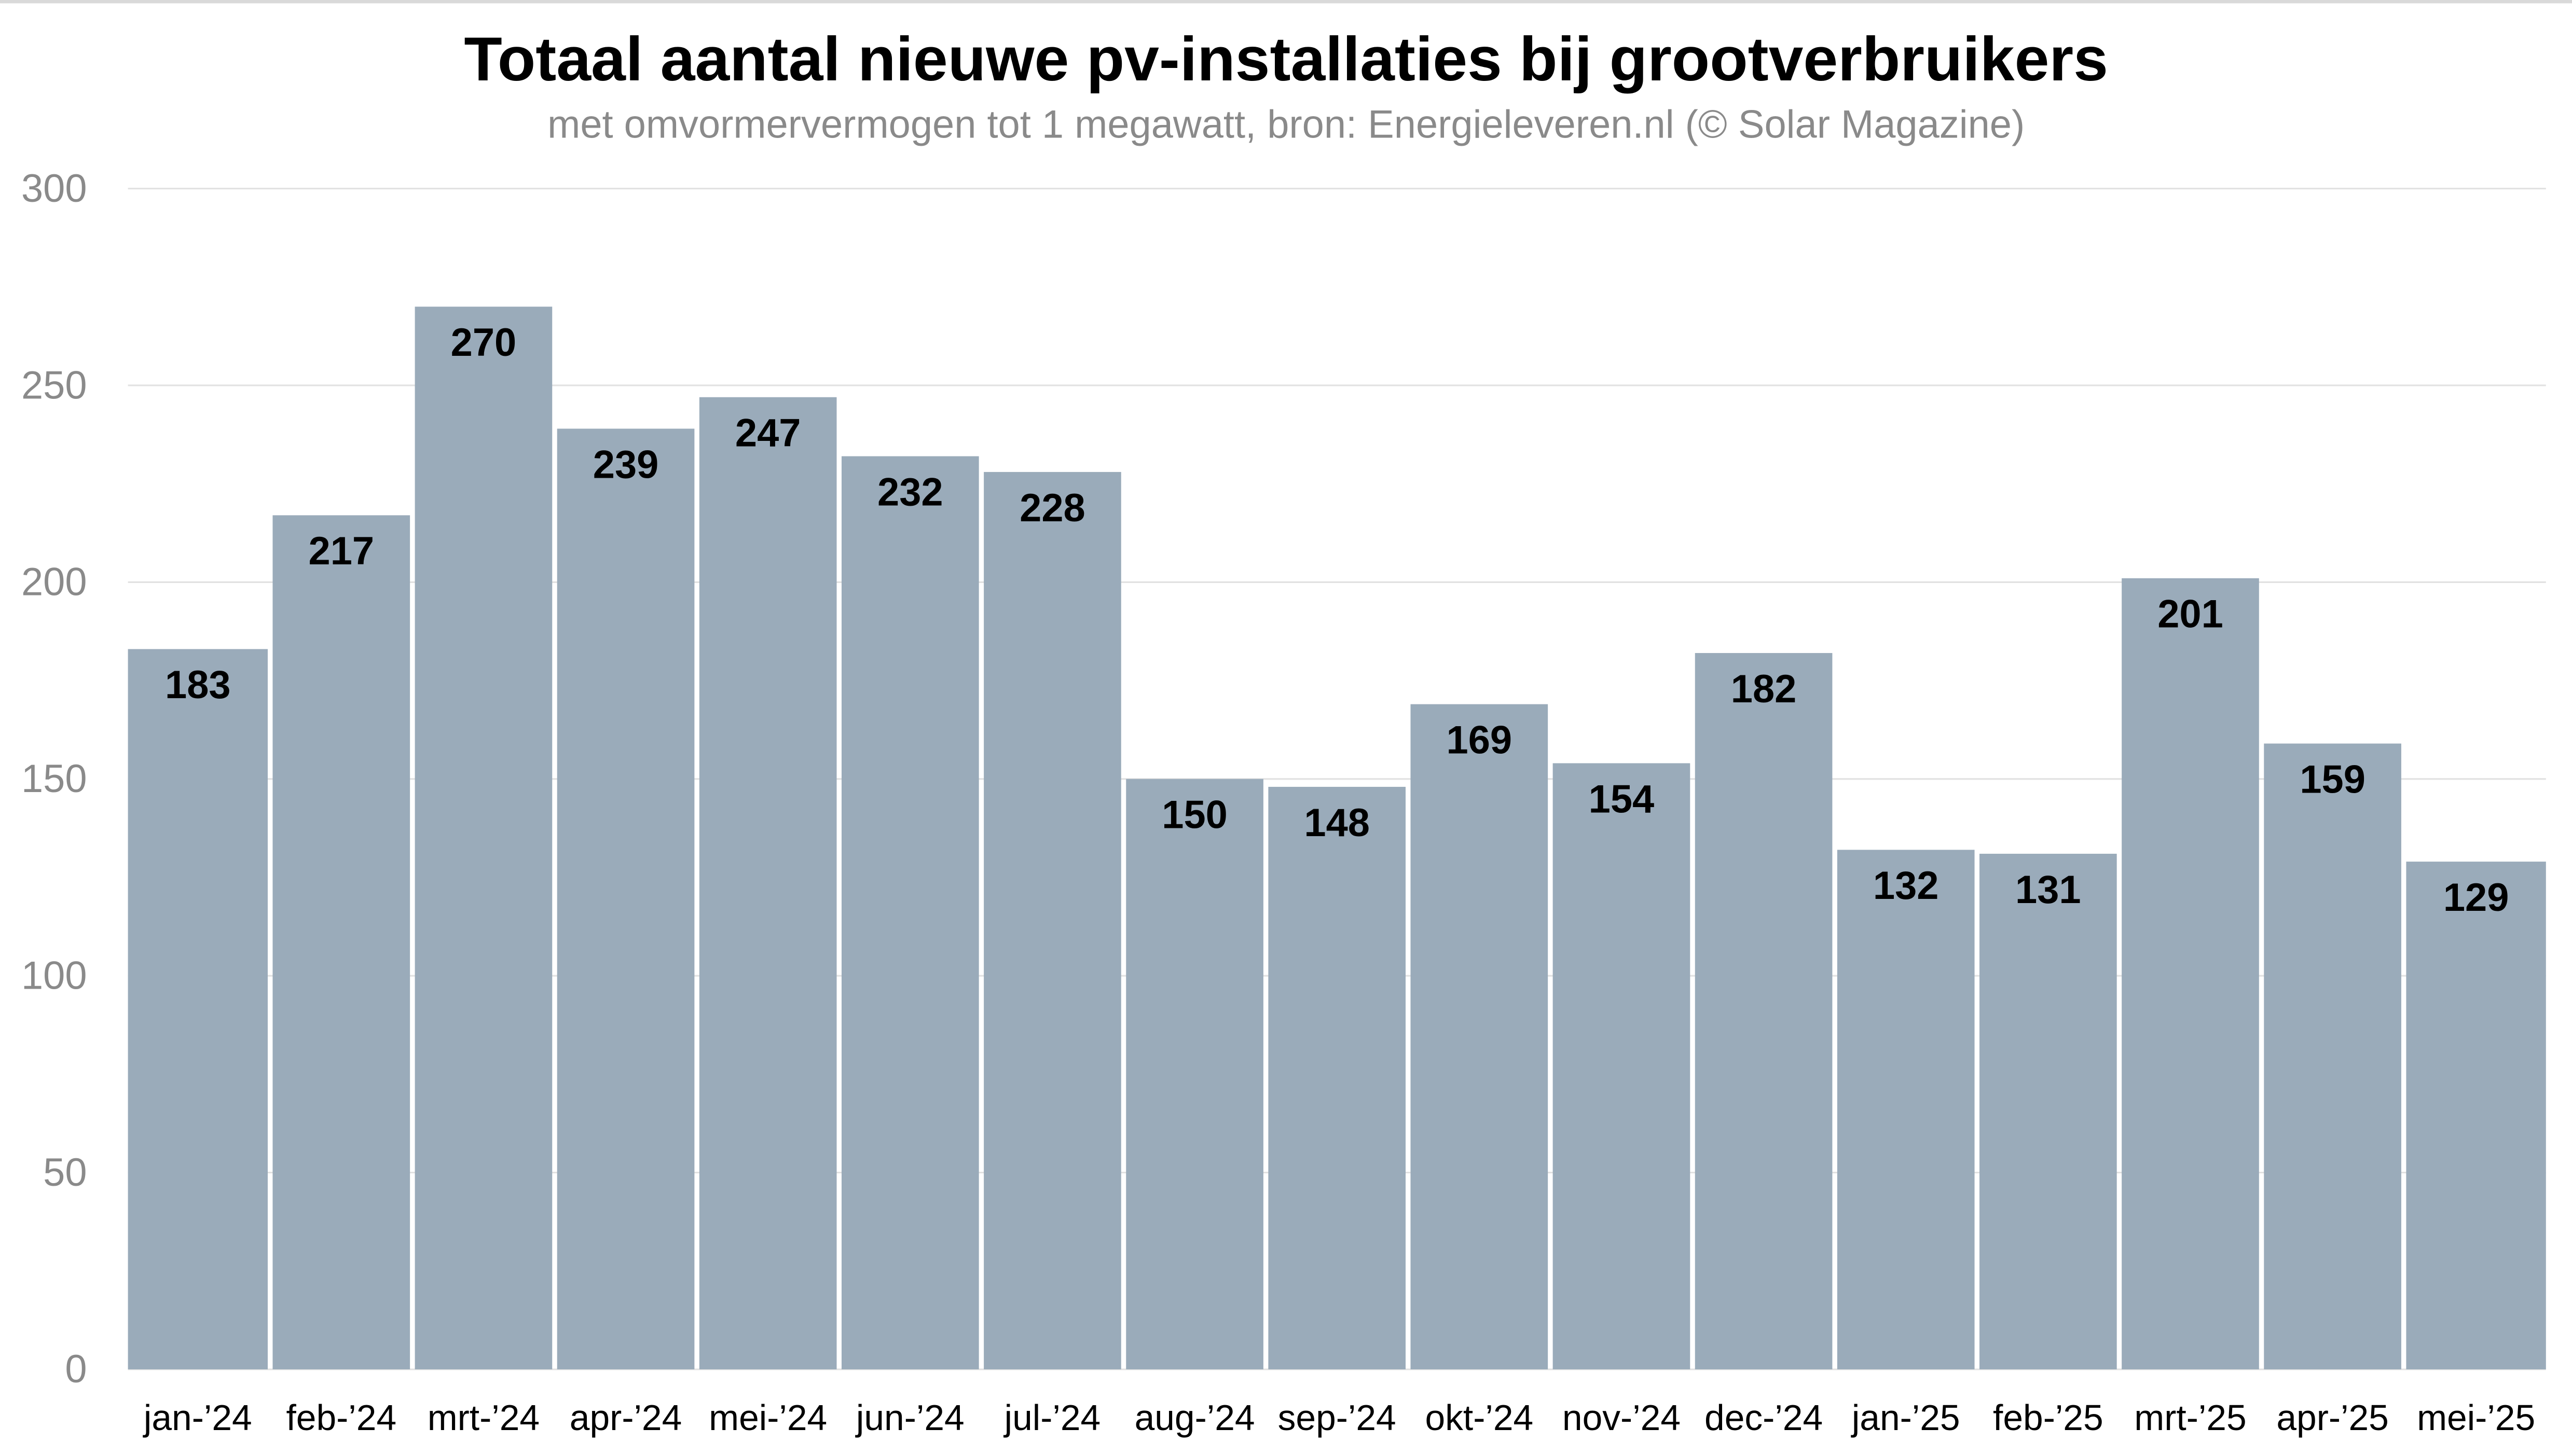 Image resolution: width=2572 pixels, height=1456 pixels. Describe the element at coordinates (54, 385) in the screenshot. I see `y-tick-label: 250` at that location.